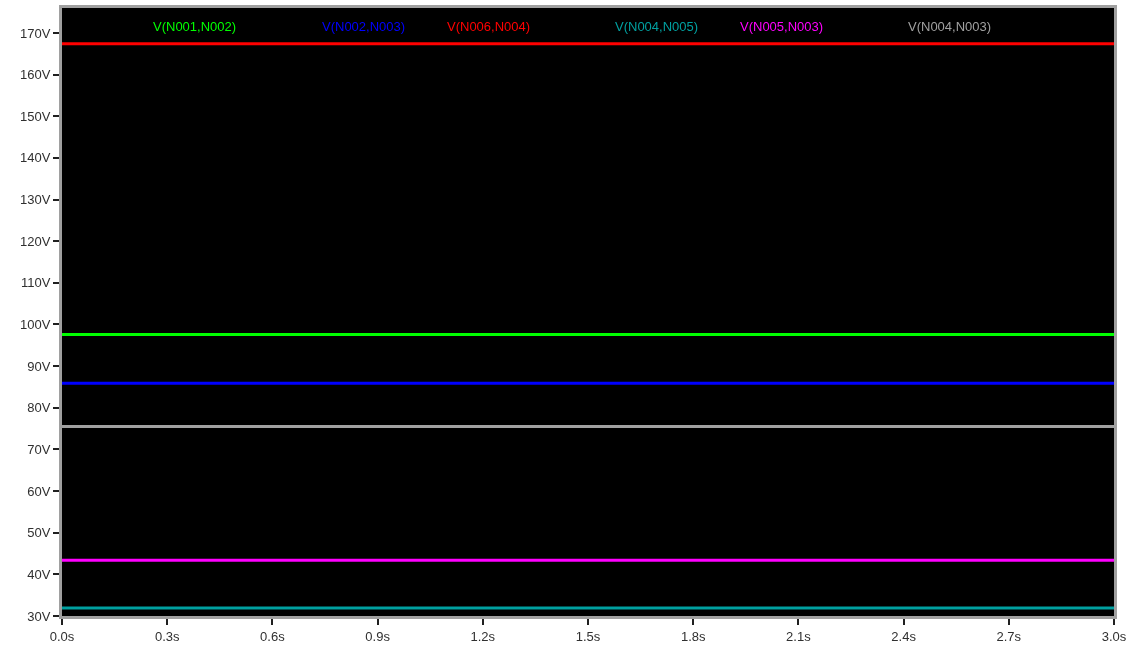 Image resolution: width=1132 pixels, height=657 pixels. I want to click on y-tick-label: 70V, so click(39, 449).